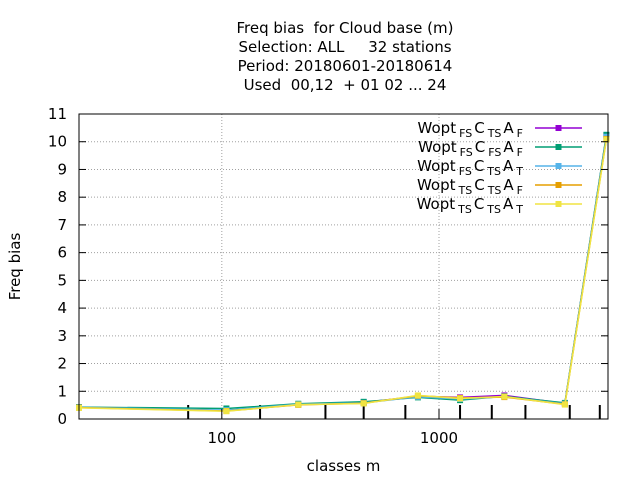 The image size is (640, 480). What do you see at coordinates (345, 85) in the screenshot?
I see `title-line: Used 00,12 + 01 02 ... 24` at bounding box center [345, 85].